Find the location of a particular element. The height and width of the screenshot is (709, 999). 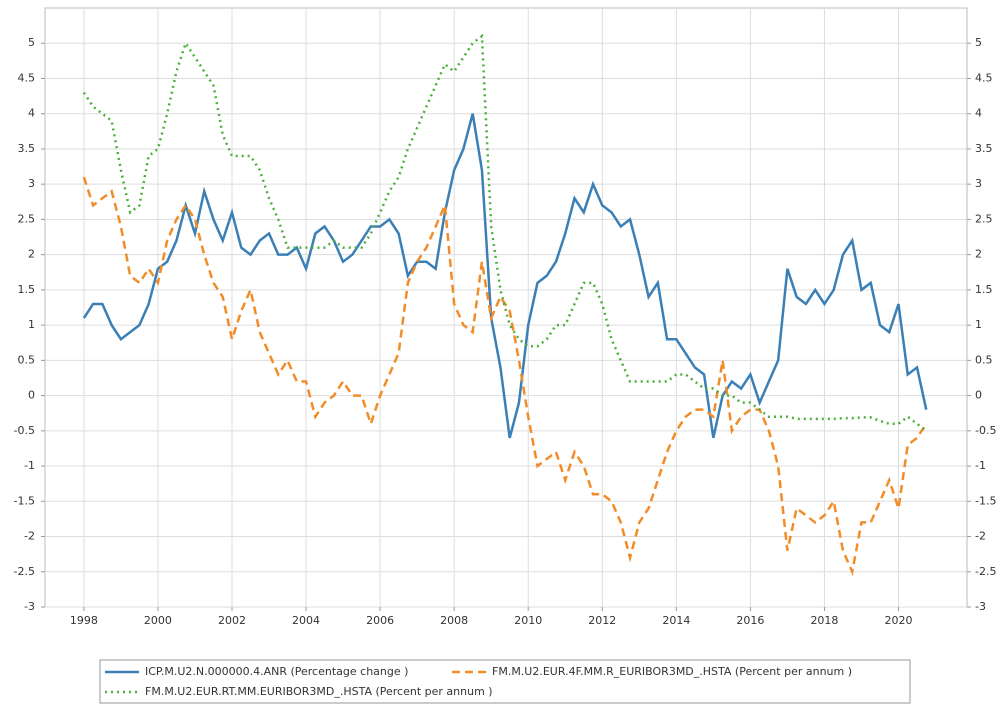

y-tick-label: 4.5 is located at coordinates (27, 77).